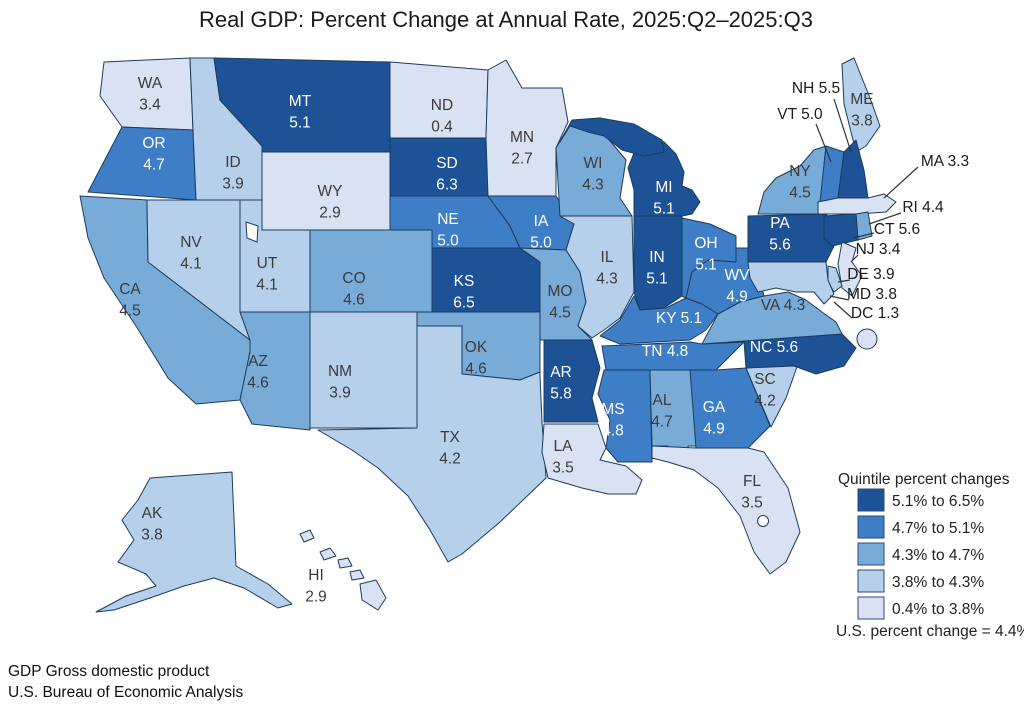  Describe the element at coordinates (783, 305) in the screenshot. I see `state-label-va: VA 4.3` at that location.